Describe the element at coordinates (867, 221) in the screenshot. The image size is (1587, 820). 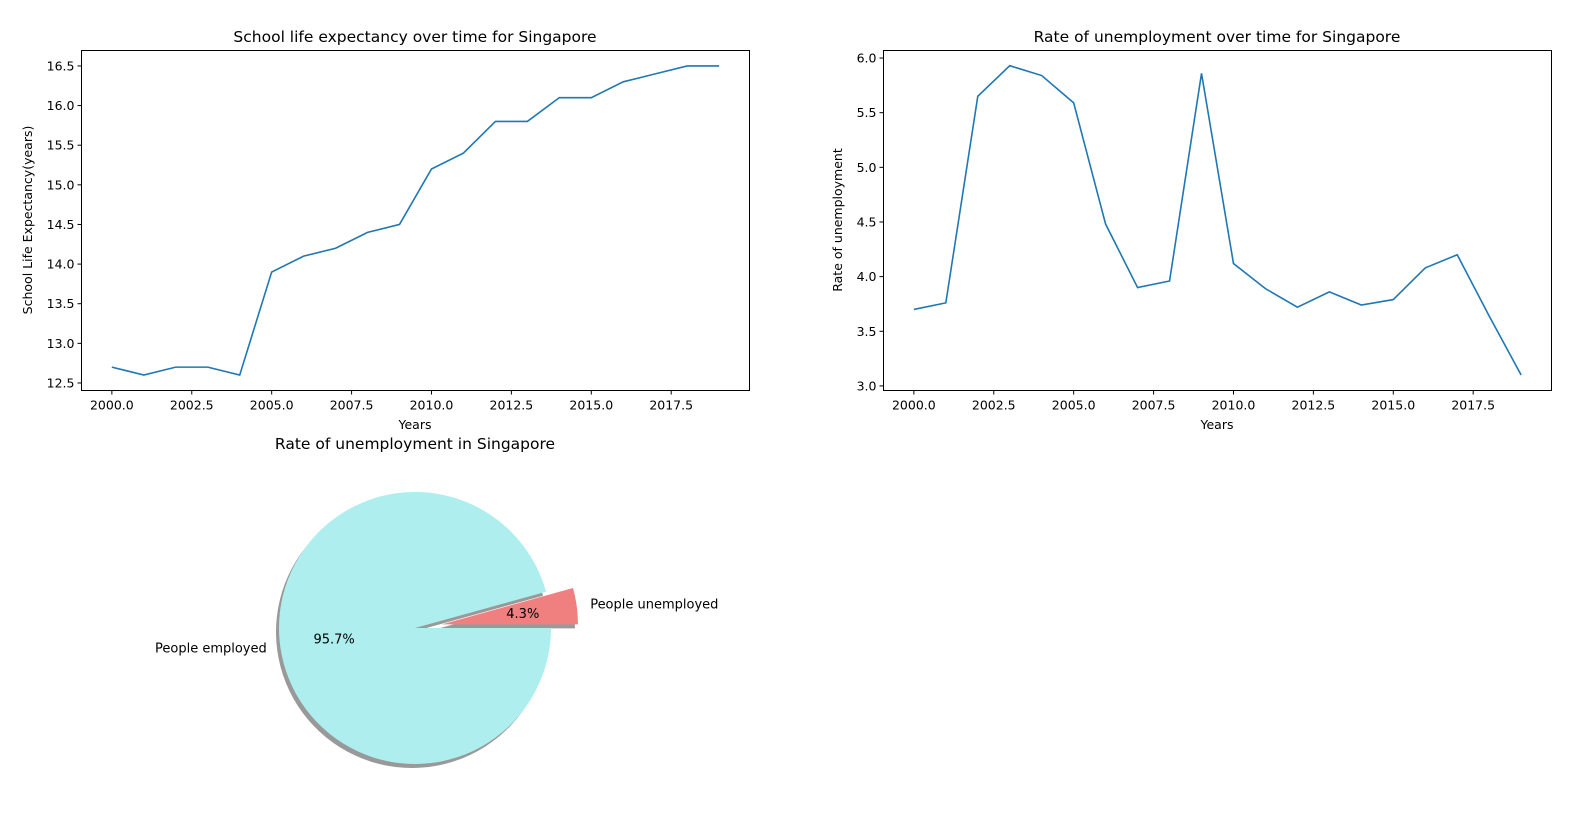
I see `y-tick-label: 4.5` at that location.